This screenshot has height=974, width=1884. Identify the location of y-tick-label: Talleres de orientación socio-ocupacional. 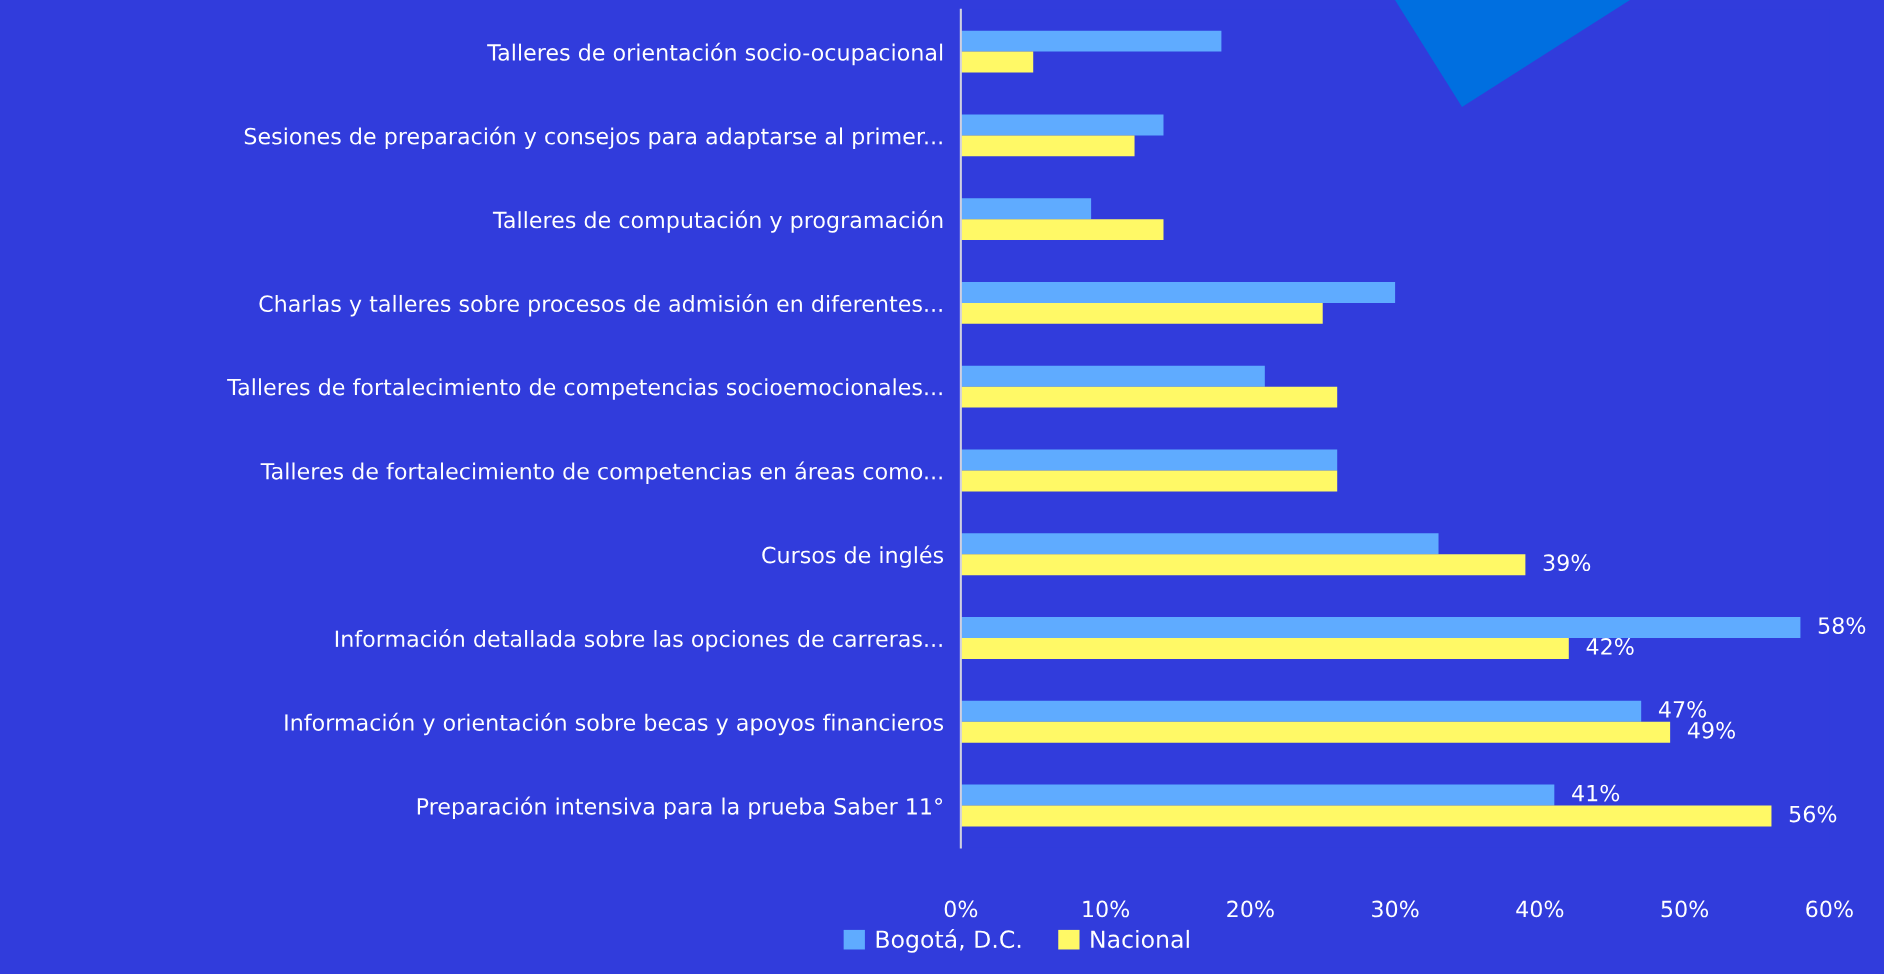
(715, 54).